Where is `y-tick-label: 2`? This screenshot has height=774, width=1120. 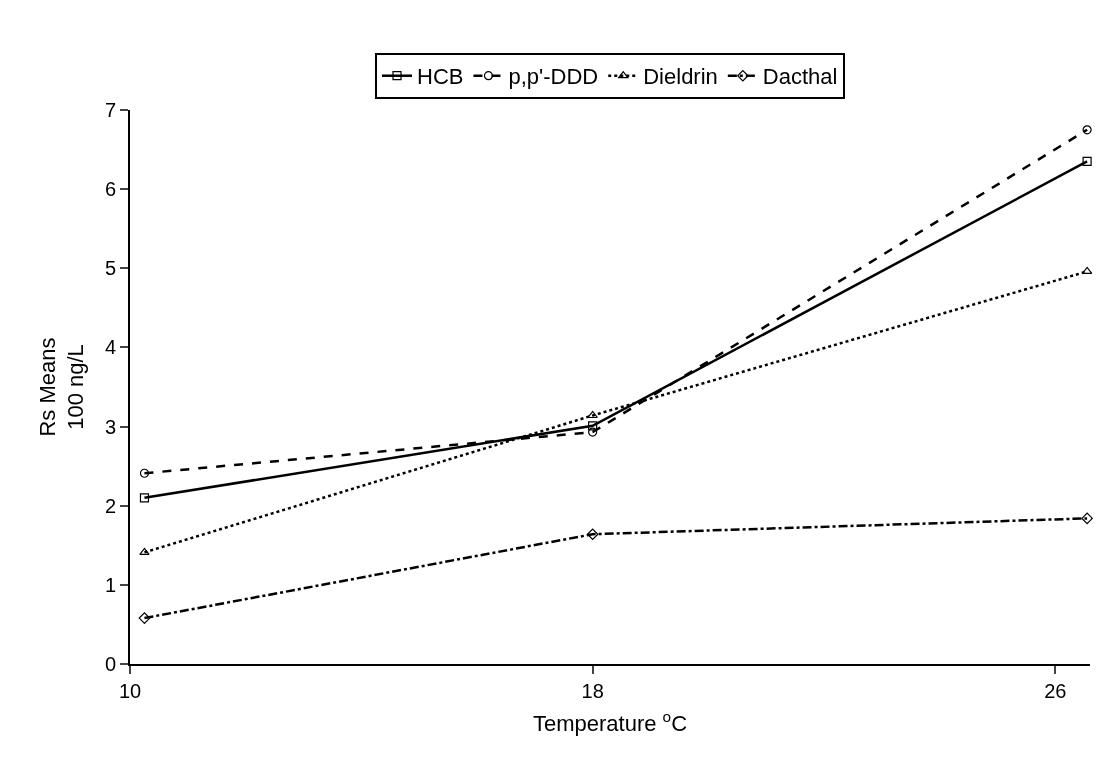 y-tick-label: 2 is located at coordinates (110, 505).